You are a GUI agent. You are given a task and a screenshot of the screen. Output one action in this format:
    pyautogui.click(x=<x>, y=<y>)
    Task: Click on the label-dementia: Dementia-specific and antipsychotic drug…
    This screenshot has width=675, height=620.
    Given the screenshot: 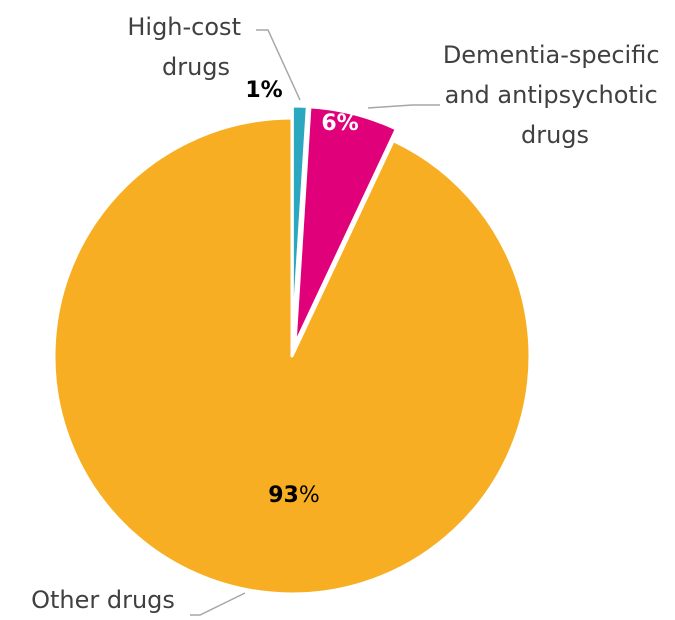 What is the action you would take?
    pyautogui.click(x=555, y=95)
    